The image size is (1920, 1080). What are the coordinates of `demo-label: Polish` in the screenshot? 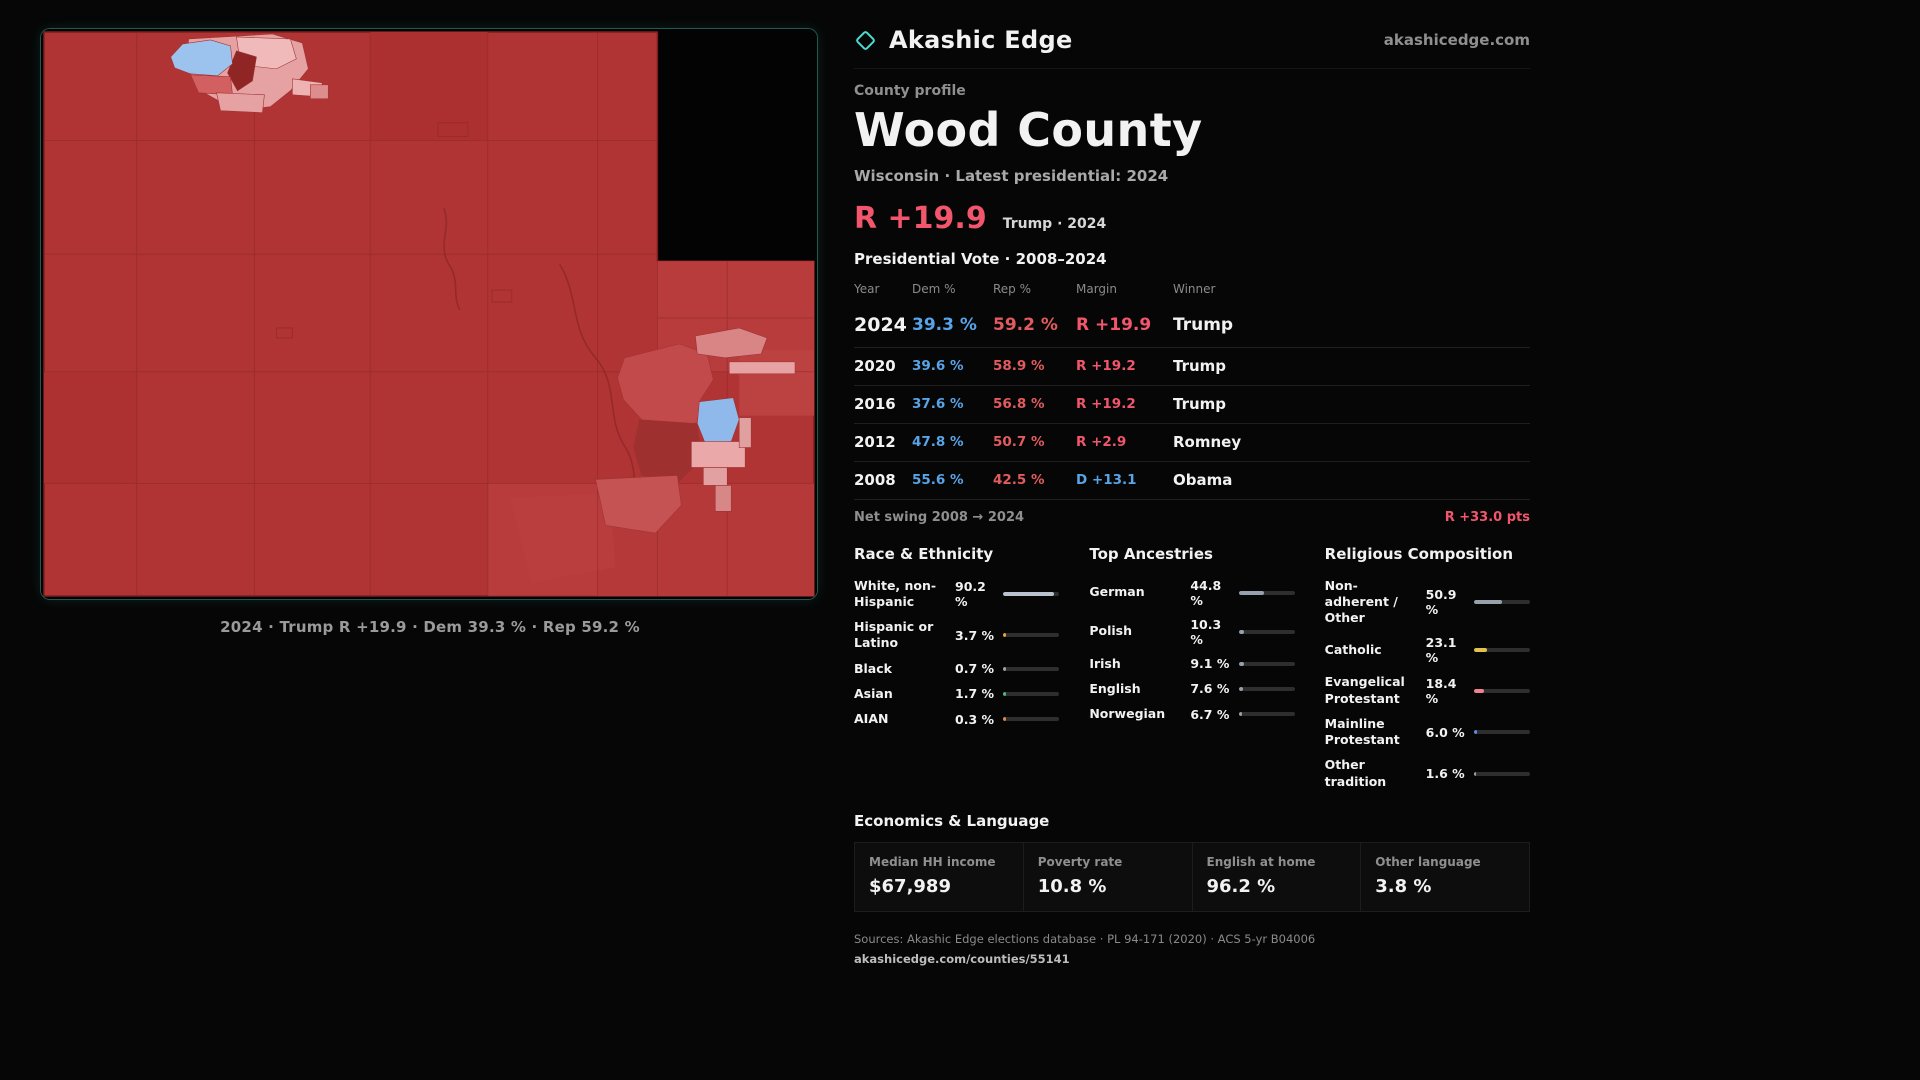 It's located at (1110, 631).